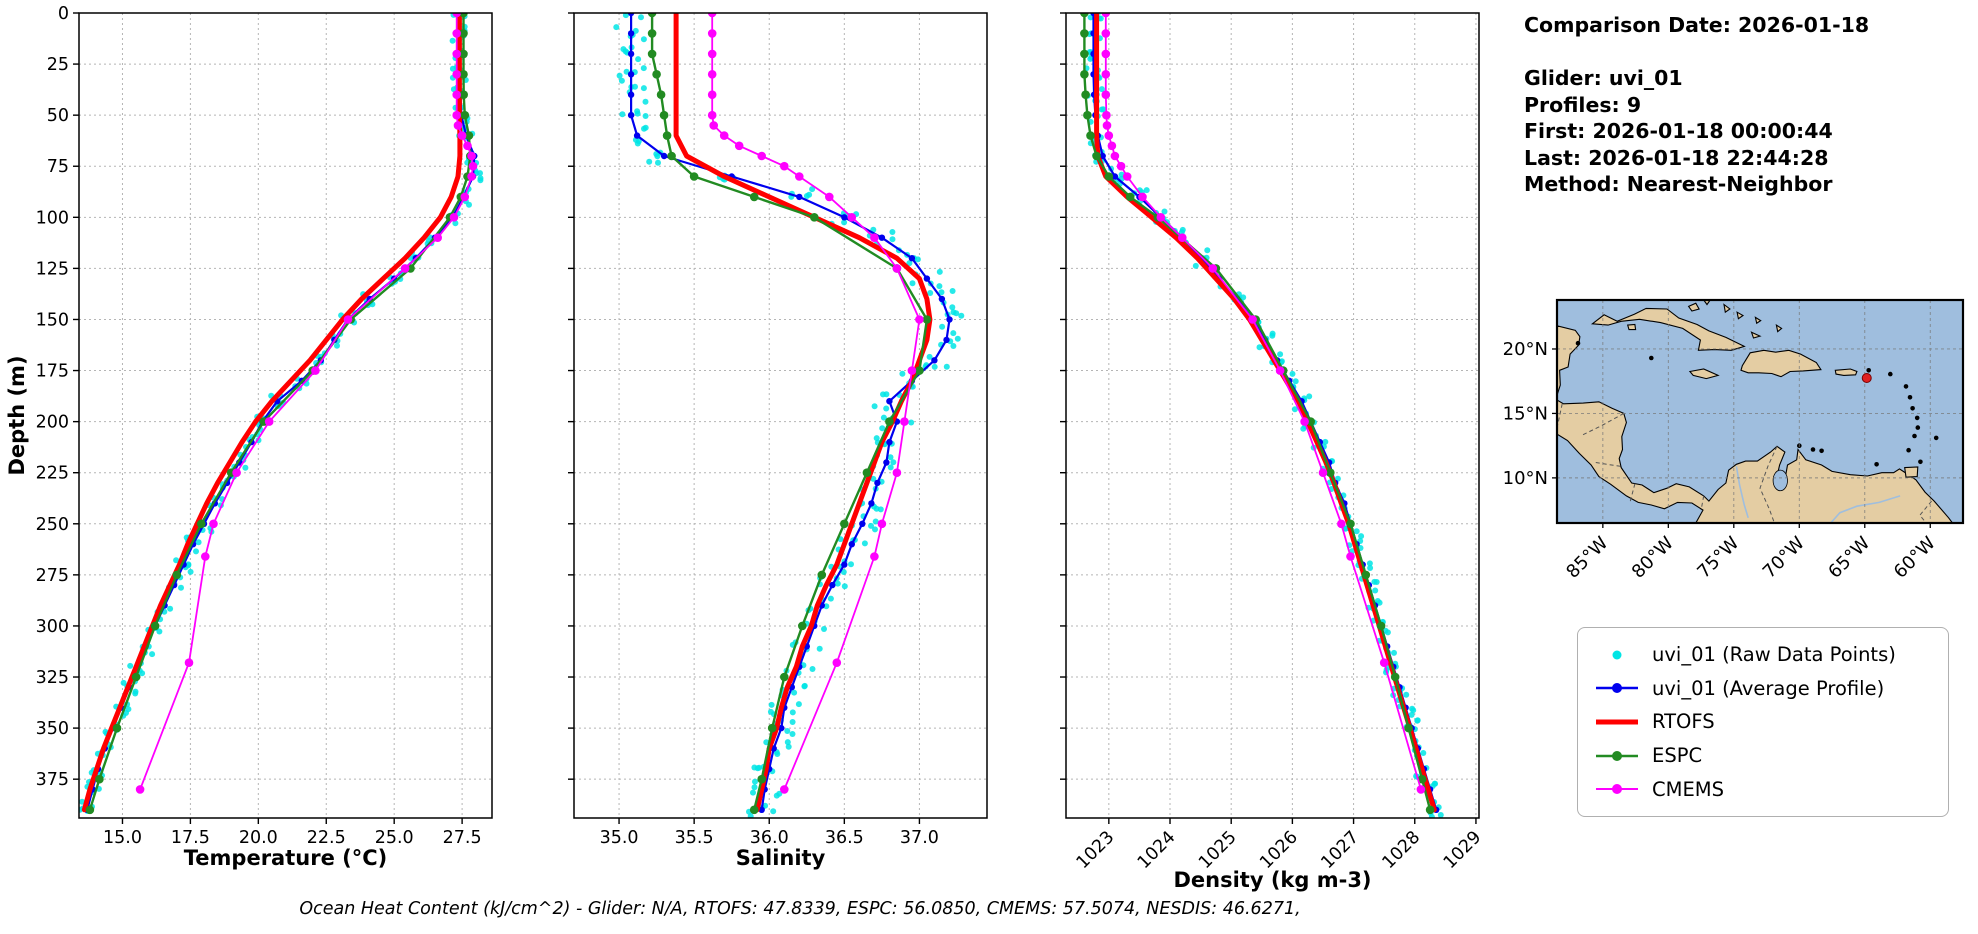 The width and height of the screenshot is (1978, 934). Describe the element at coordinates (52, 729) in the screenshot. I see `svg-text: 350` at that location.